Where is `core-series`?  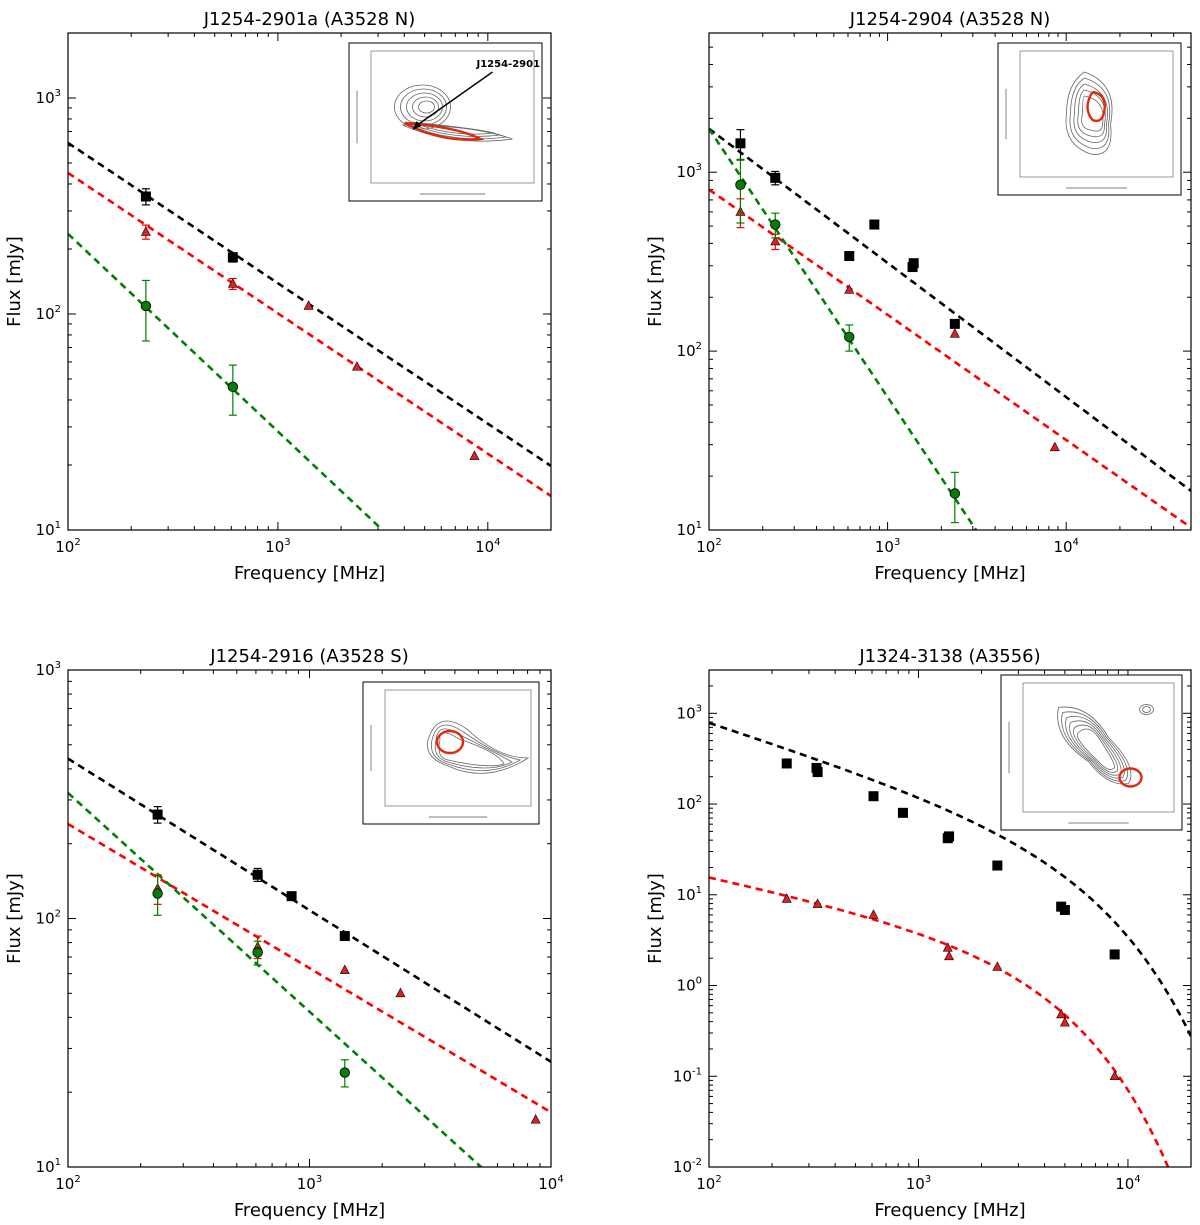
core-series is located at coordinates (950, 987).